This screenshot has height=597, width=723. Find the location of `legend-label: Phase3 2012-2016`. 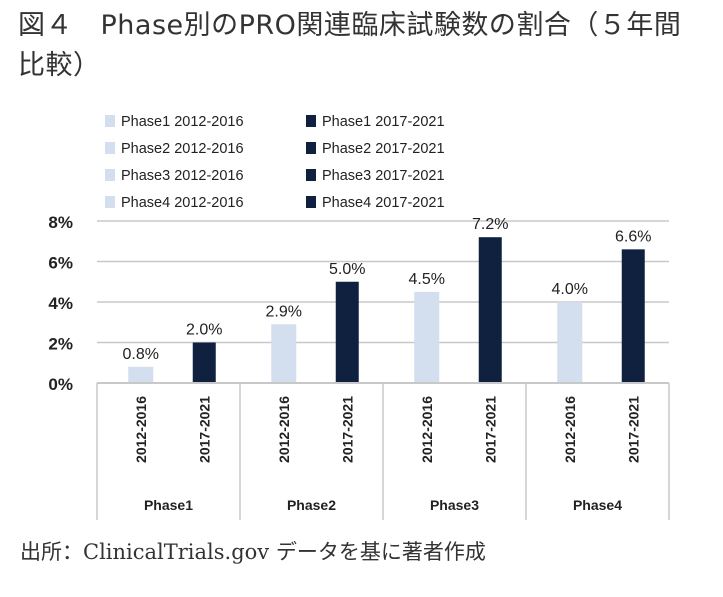

legend-label: Phase3 2012-2016 is located at coordinates (182, 176).